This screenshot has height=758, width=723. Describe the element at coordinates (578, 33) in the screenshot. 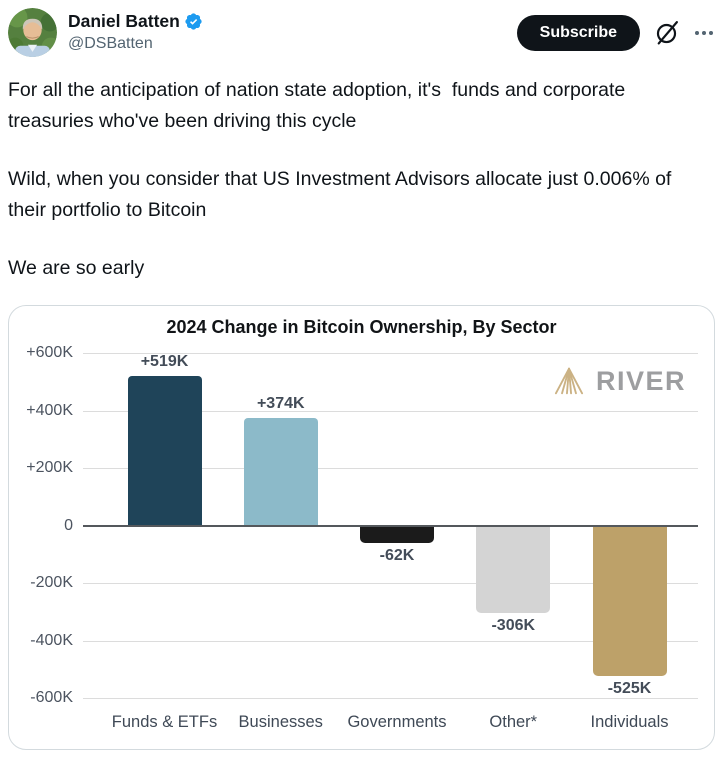

I see `subscribe-button: Subscribe` at that location.